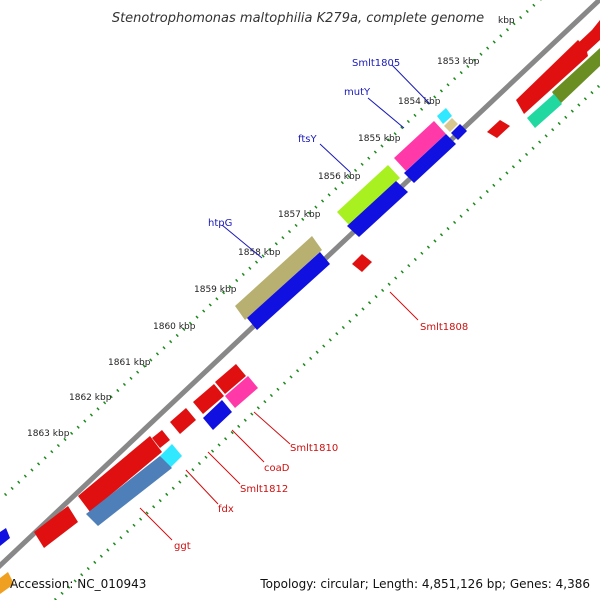  What do you see at coordinates (459, 132) in the screenshot?
I see `feature-blue-small` at bounding box center [459, 132].